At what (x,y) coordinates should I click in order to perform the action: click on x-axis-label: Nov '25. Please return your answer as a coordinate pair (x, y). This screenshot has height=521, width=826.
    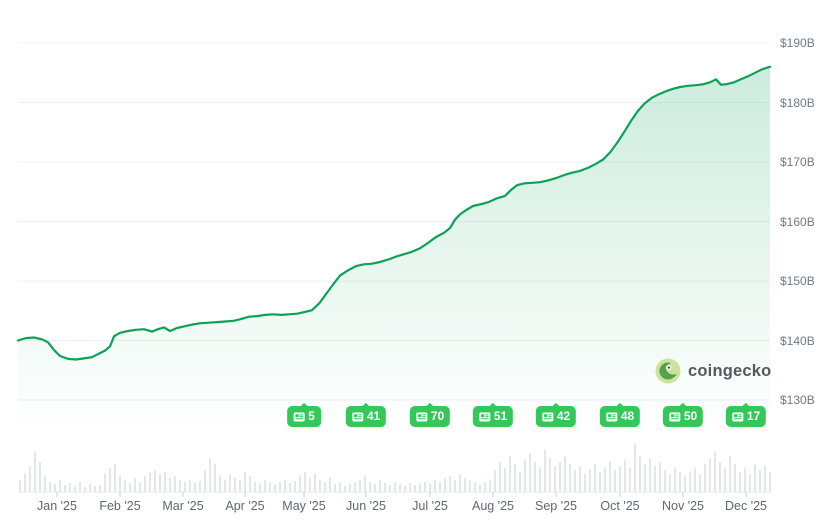
    Looking at the image, I should click on (683, 506).